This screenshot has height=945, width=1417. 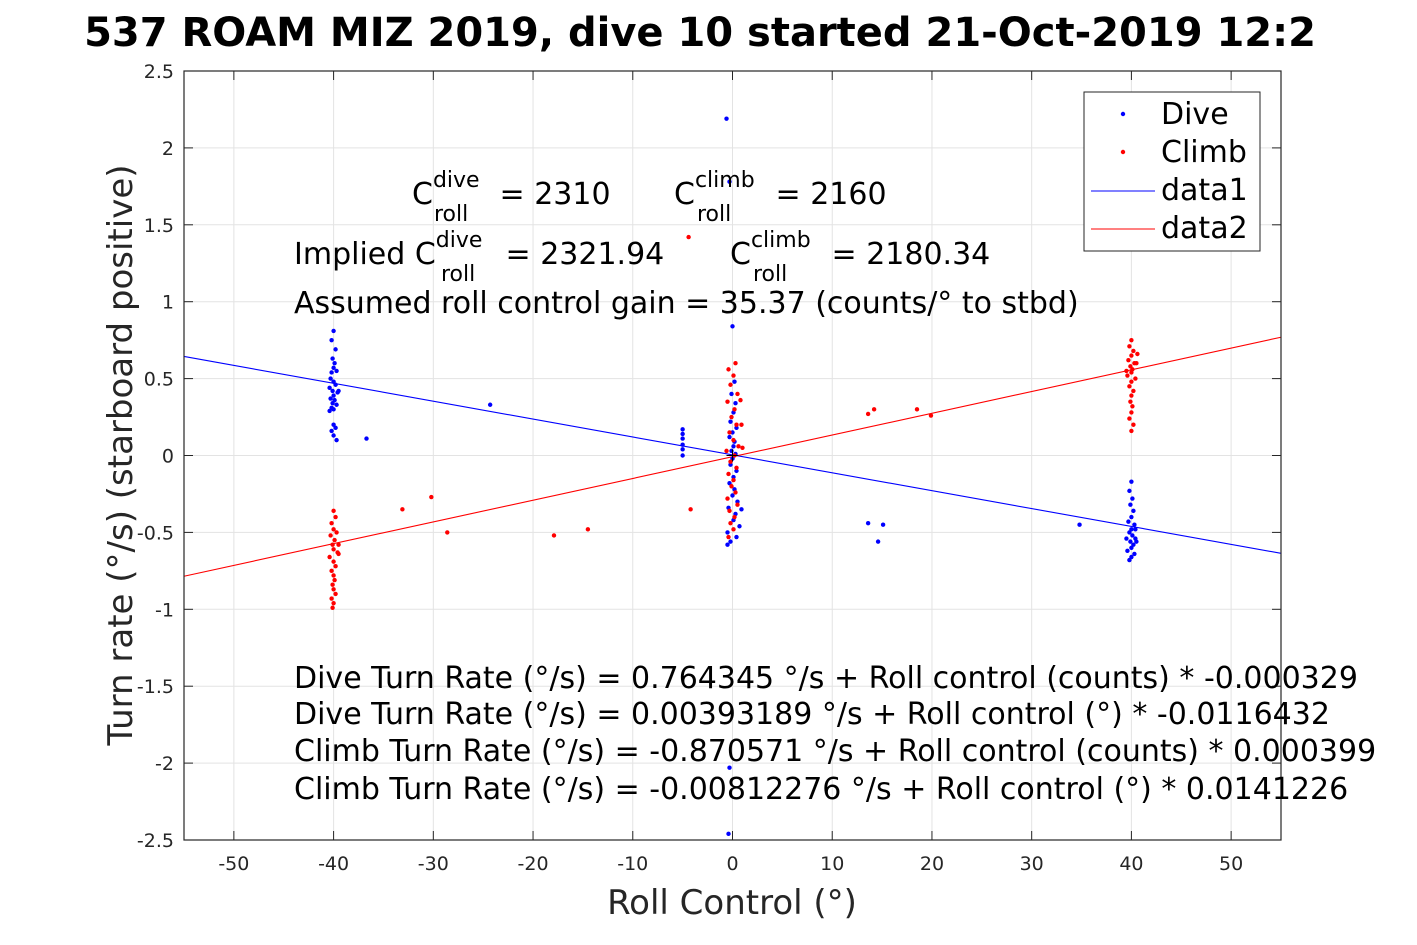 What do you see at coordinates (168, 149) in the screenshot?
I see `y-tick-label: 2` at bounding box center [168, 149].